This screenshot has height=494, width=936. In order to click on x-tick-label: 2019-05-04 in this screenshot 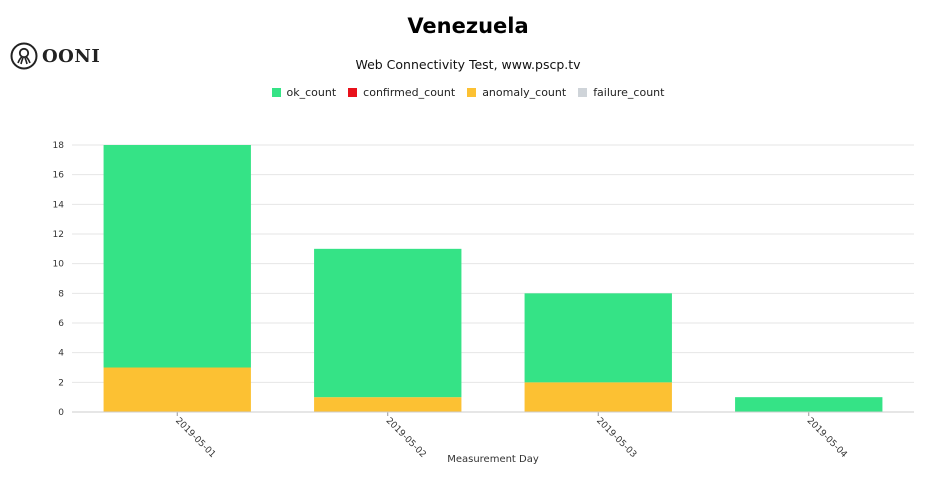, I will do `click(827, 438)`.